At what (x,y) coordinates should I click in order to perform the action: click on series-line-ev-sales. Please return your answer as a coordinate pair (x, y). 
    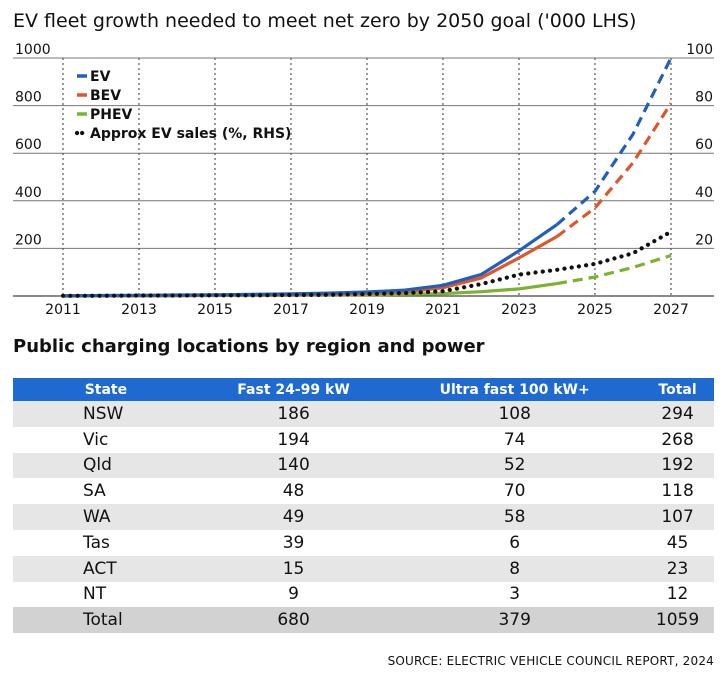
    Looking at the image, I should click on (367, 263).